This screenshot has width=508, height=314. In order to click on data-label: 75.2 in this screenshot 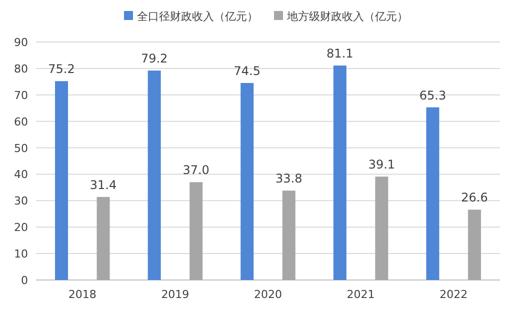, I will do `click(61, 69)`.